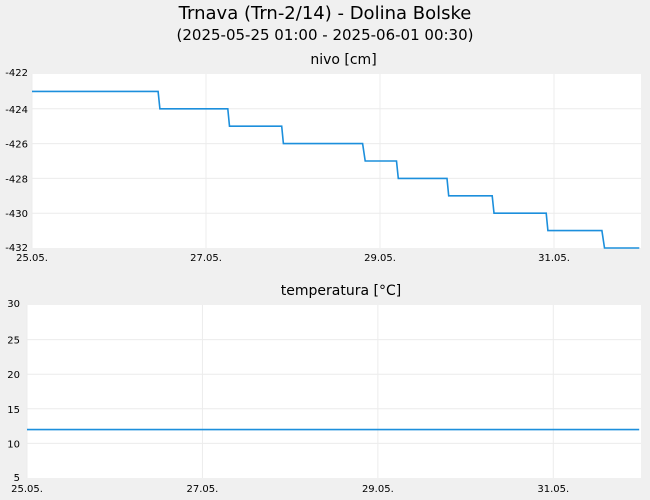 The width and height of the screenshot is (650, 500). What do you see at coordinates (16, 145) in the screenshot?
I see `y-tick-label: -426` at bounding box center [16, 145].